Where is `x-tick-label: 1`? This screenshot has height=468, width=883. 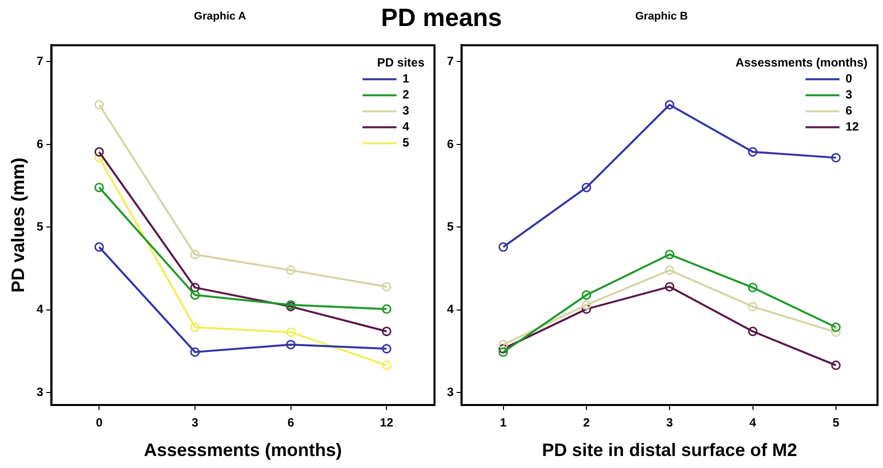
x-tick-label: 1 is located at coordinates (503, 423).